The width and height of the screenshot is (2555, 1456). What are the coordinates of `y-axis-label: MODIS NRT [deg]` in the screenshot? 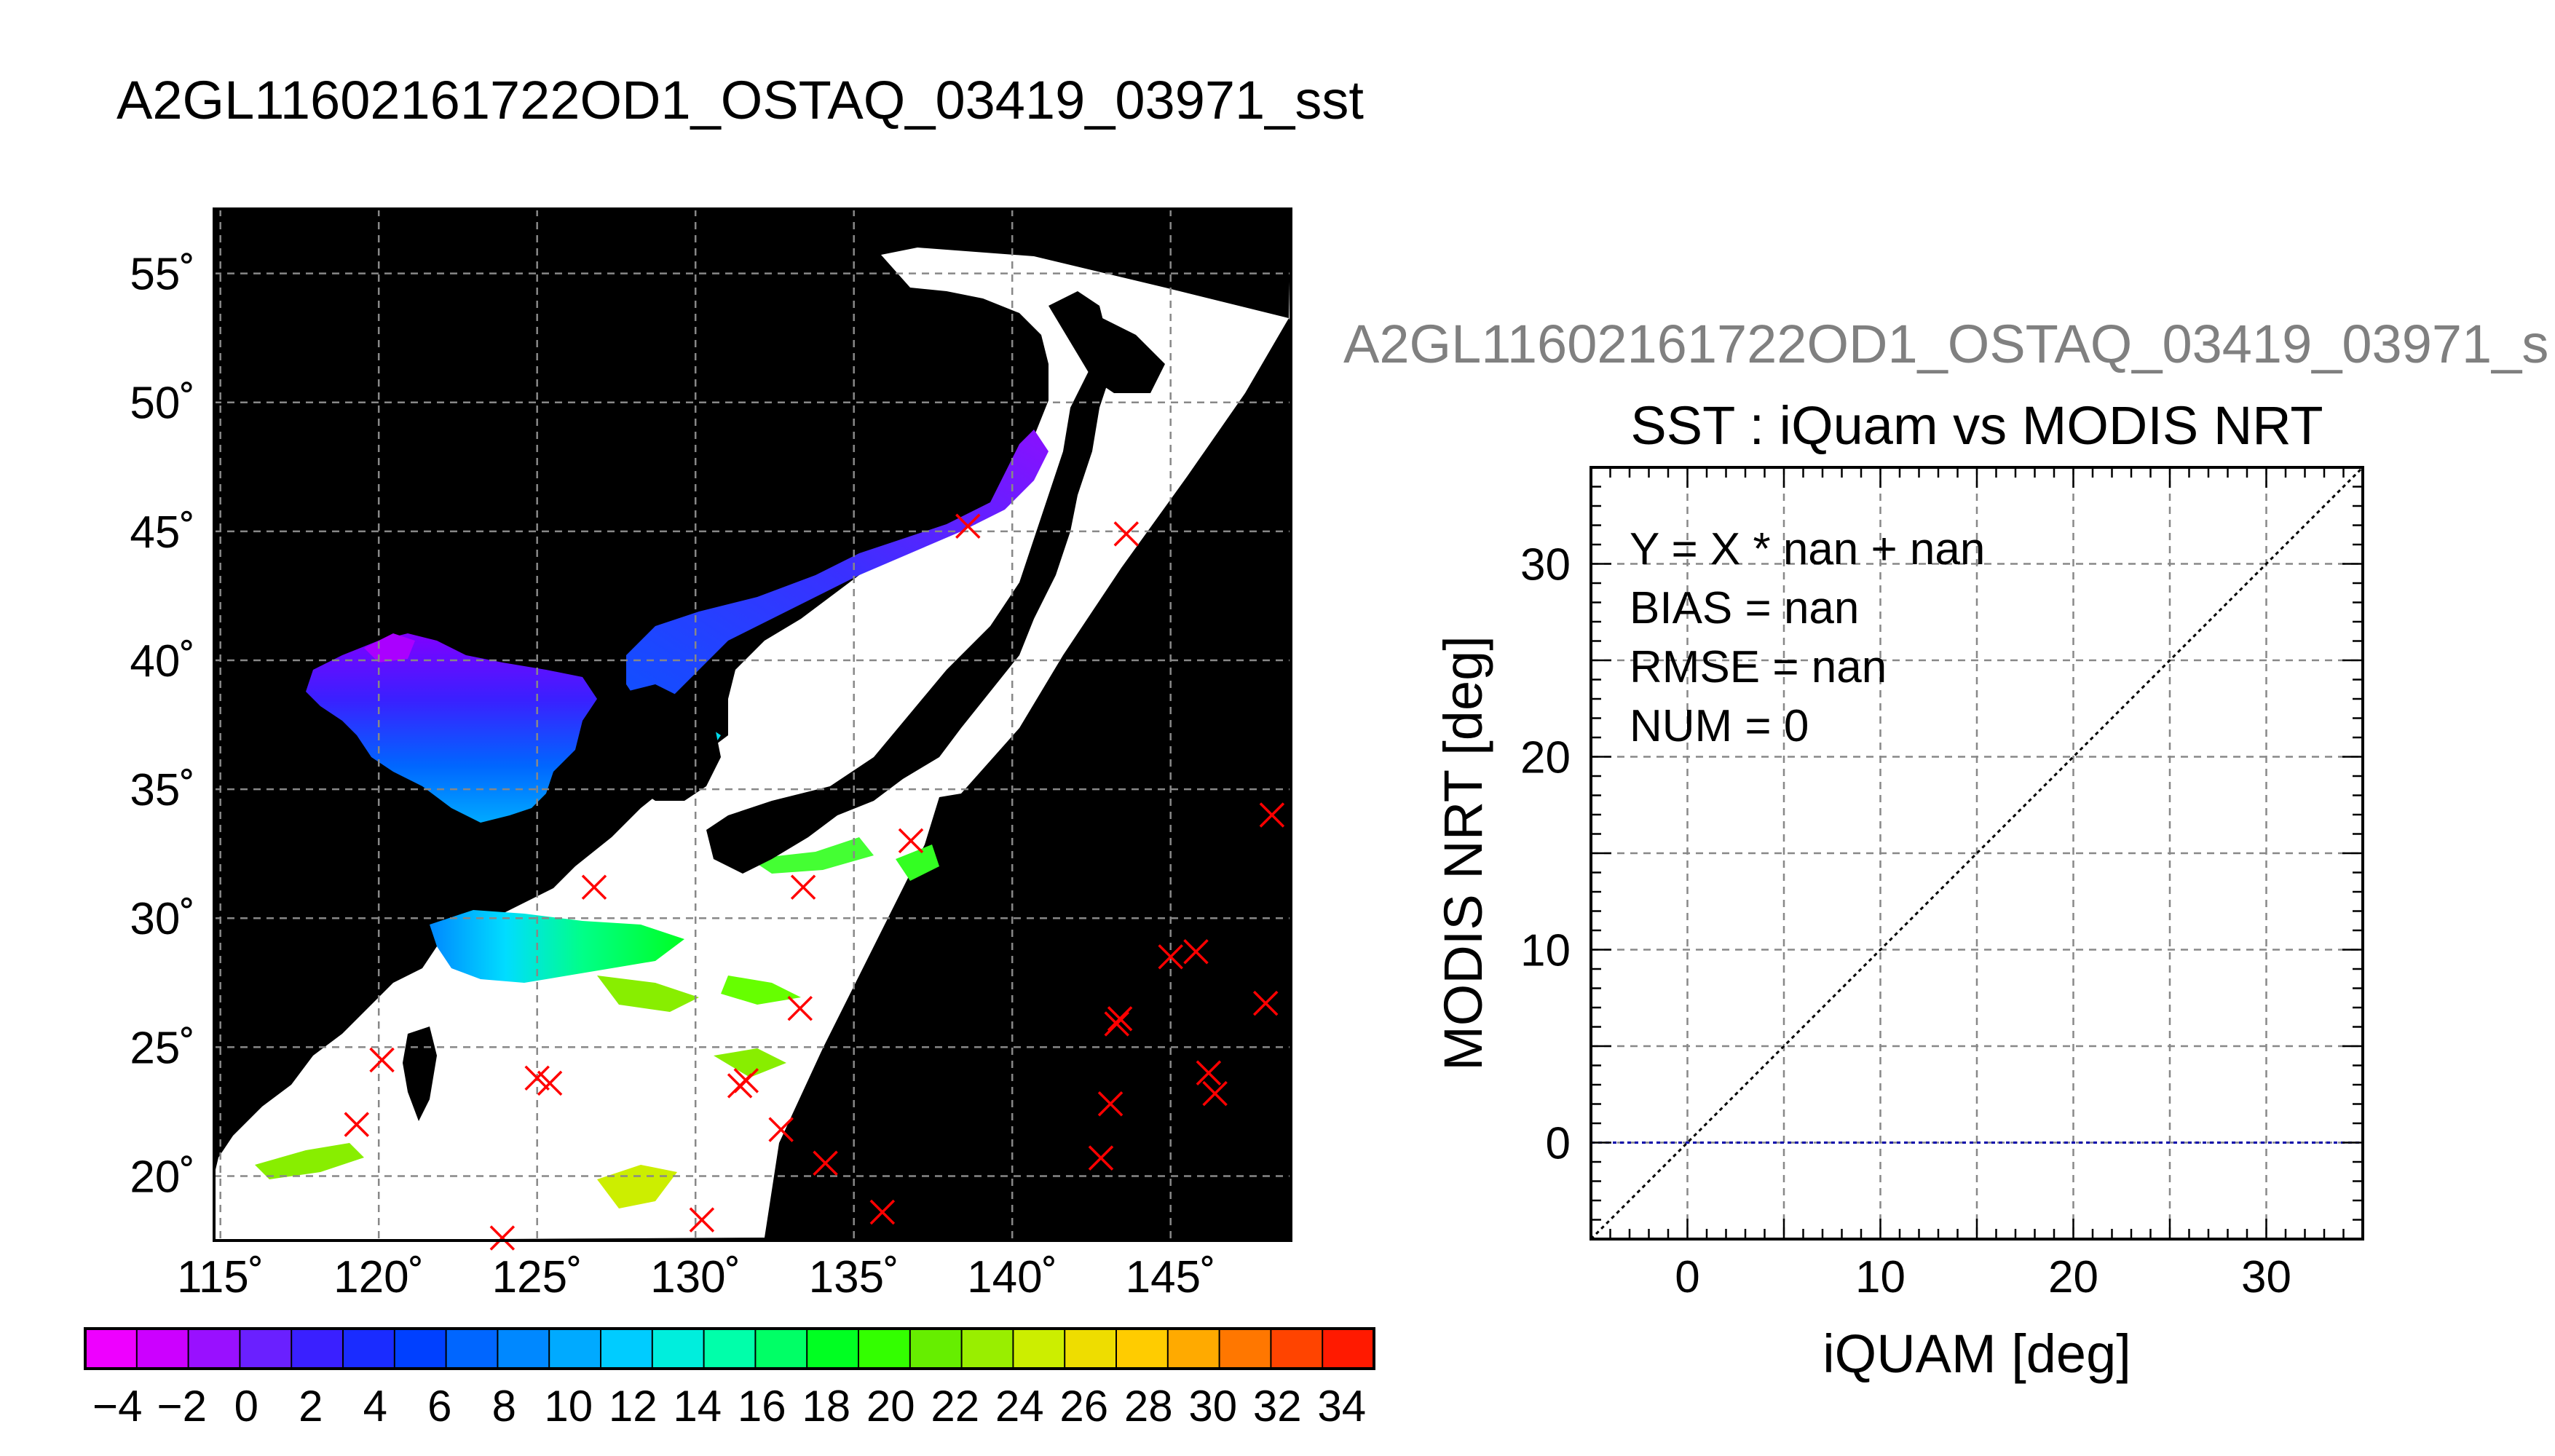 It's located at (1463, 853).